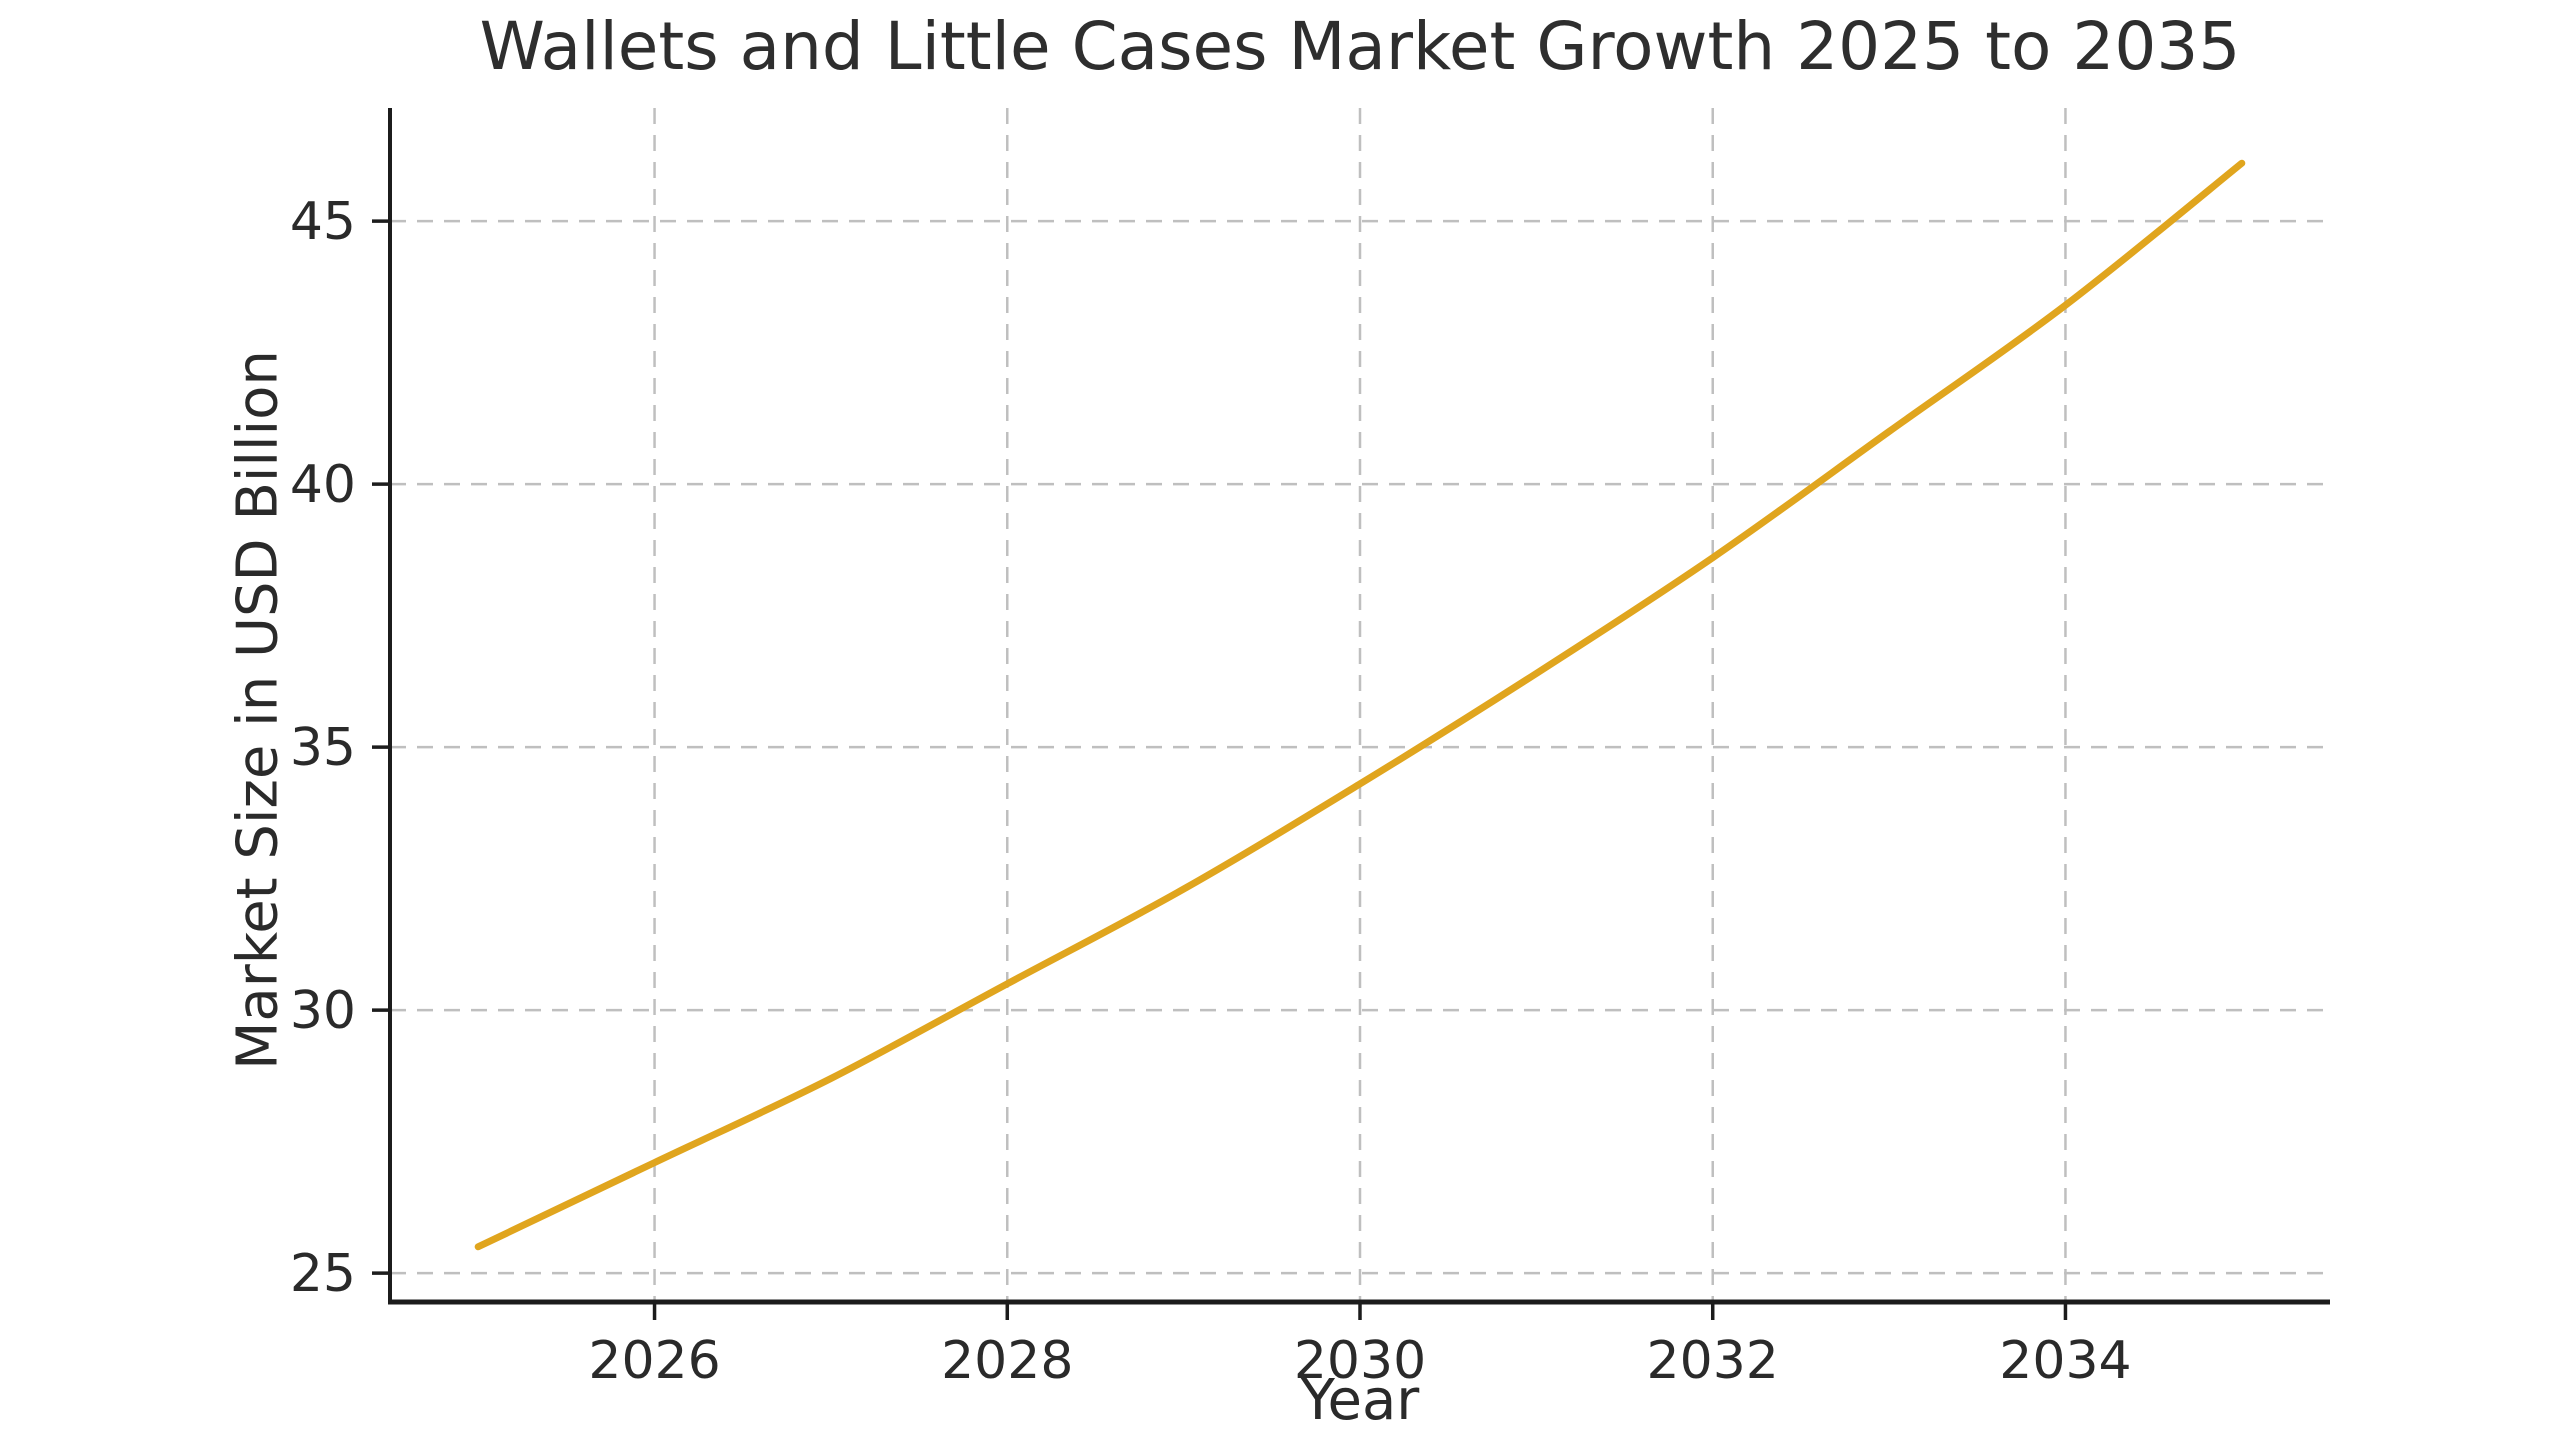 The image size is (2560, 1440). I want to click on x-axis-label: Year, so click(1360, 1400).